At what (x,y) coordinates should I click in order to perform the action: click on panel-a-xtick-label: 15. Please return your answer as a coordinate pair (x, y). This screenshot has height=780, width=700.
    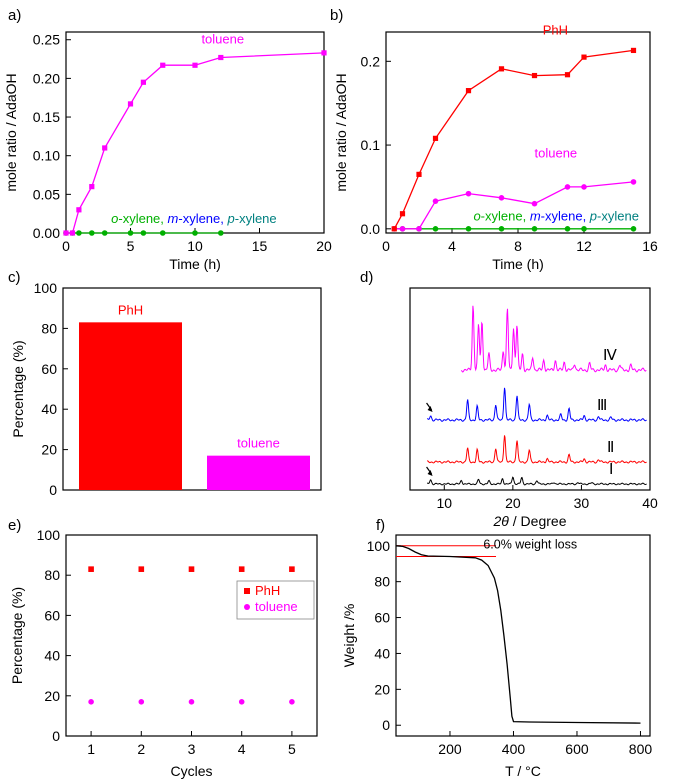
    Looking at the image, I should click on (260, 246).